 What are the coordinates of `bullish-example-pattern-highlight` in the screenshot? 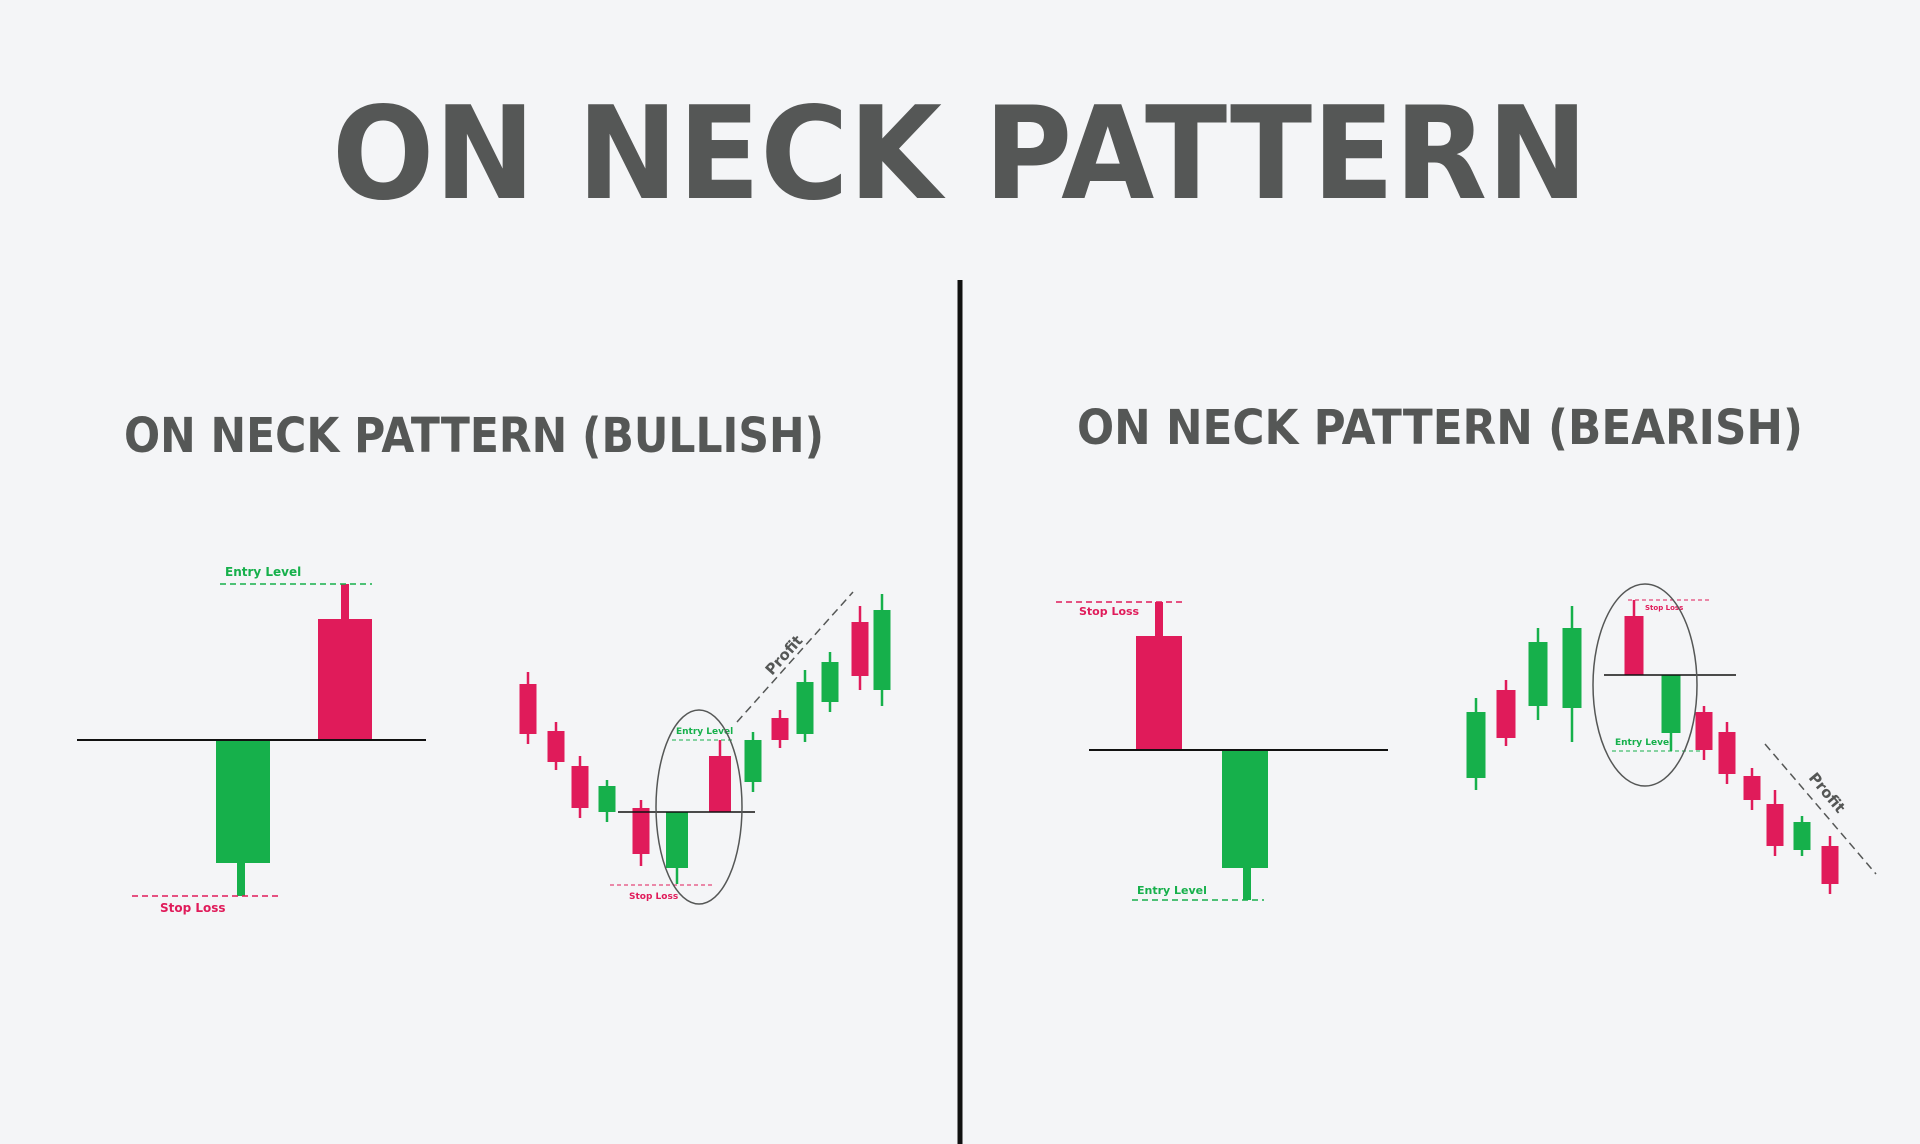 It's located at (699, 807).